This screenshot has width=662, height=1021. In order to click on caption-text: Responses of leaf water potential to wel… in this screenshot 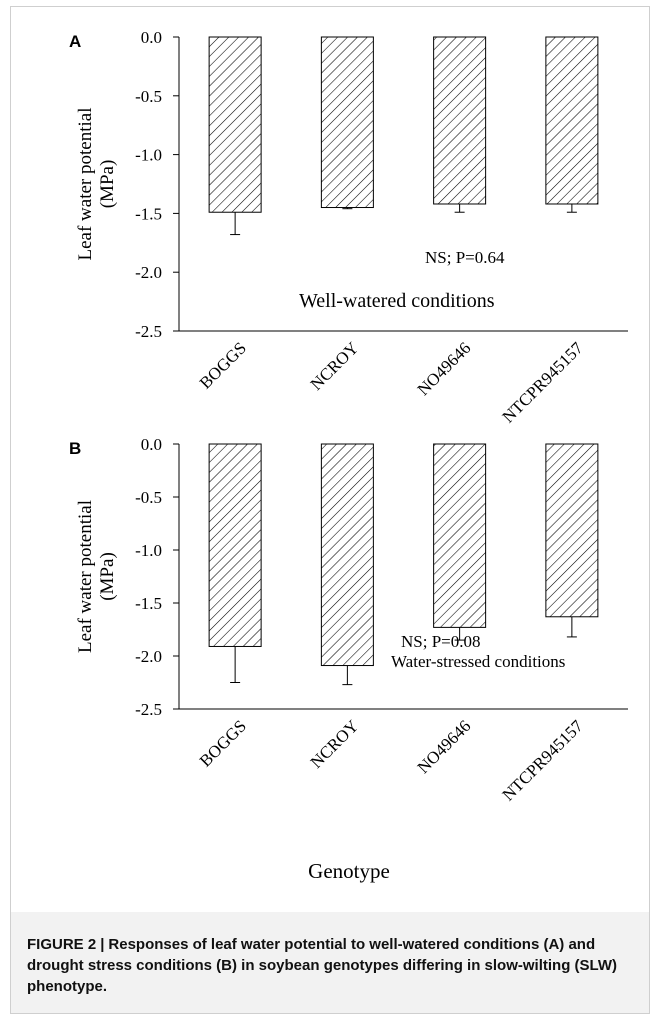, I will do `click(322, 965)`.